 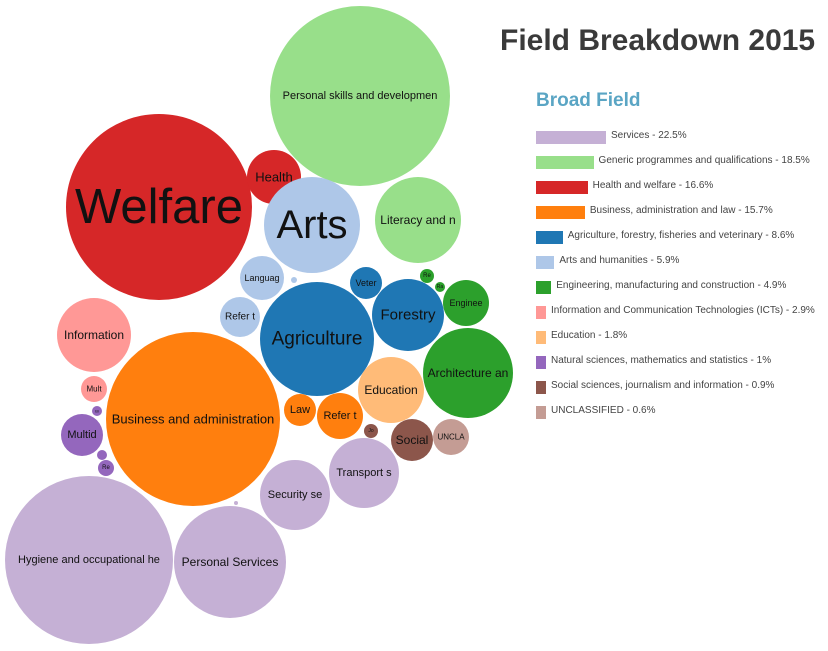 I want to click on bubble-jo: Jo, so click(x=371, y=431).